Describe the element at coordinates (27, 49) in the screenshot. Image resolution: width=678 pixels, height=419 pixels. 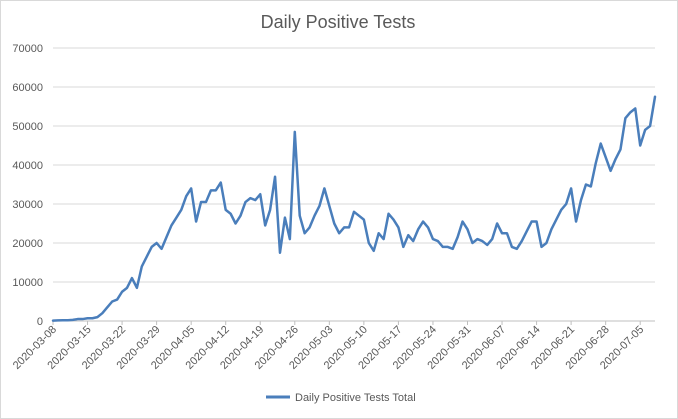
I see `y-tick-label: 70000` at that location.